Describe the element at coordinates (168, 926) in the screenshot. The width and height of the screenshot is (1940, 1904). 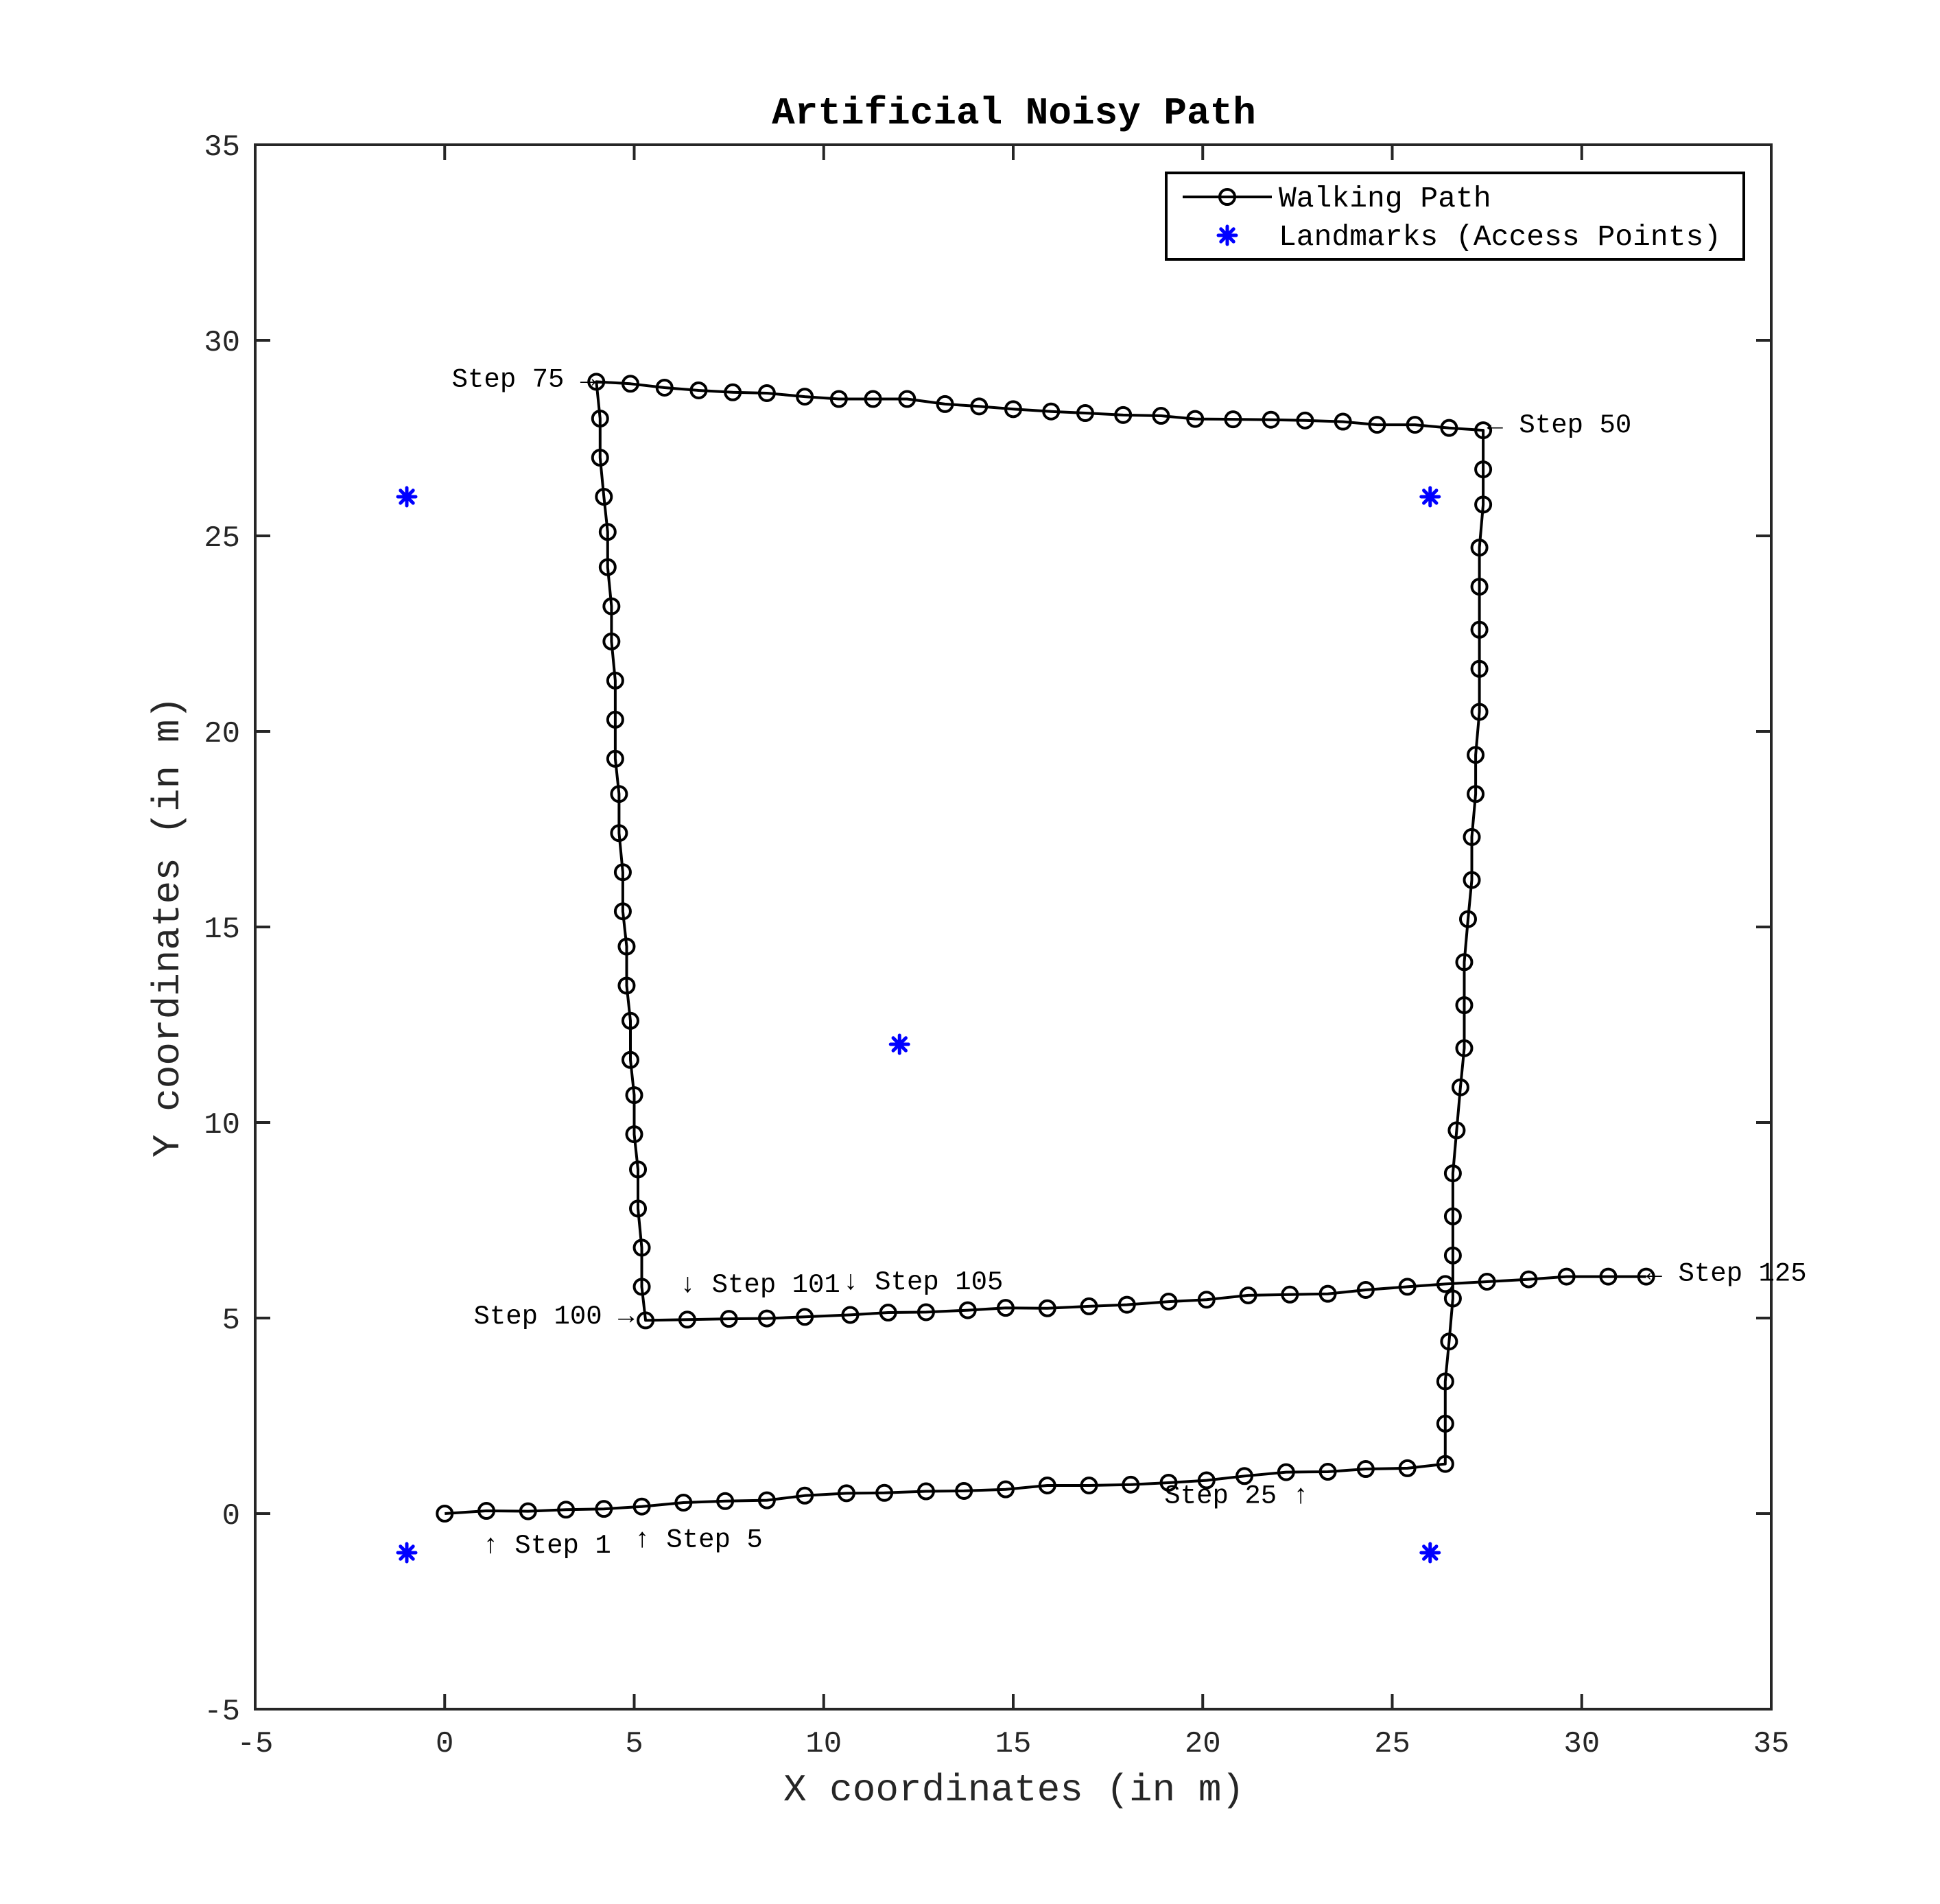
I see `y-axis-label: Y coordinates (in m)` at that location.